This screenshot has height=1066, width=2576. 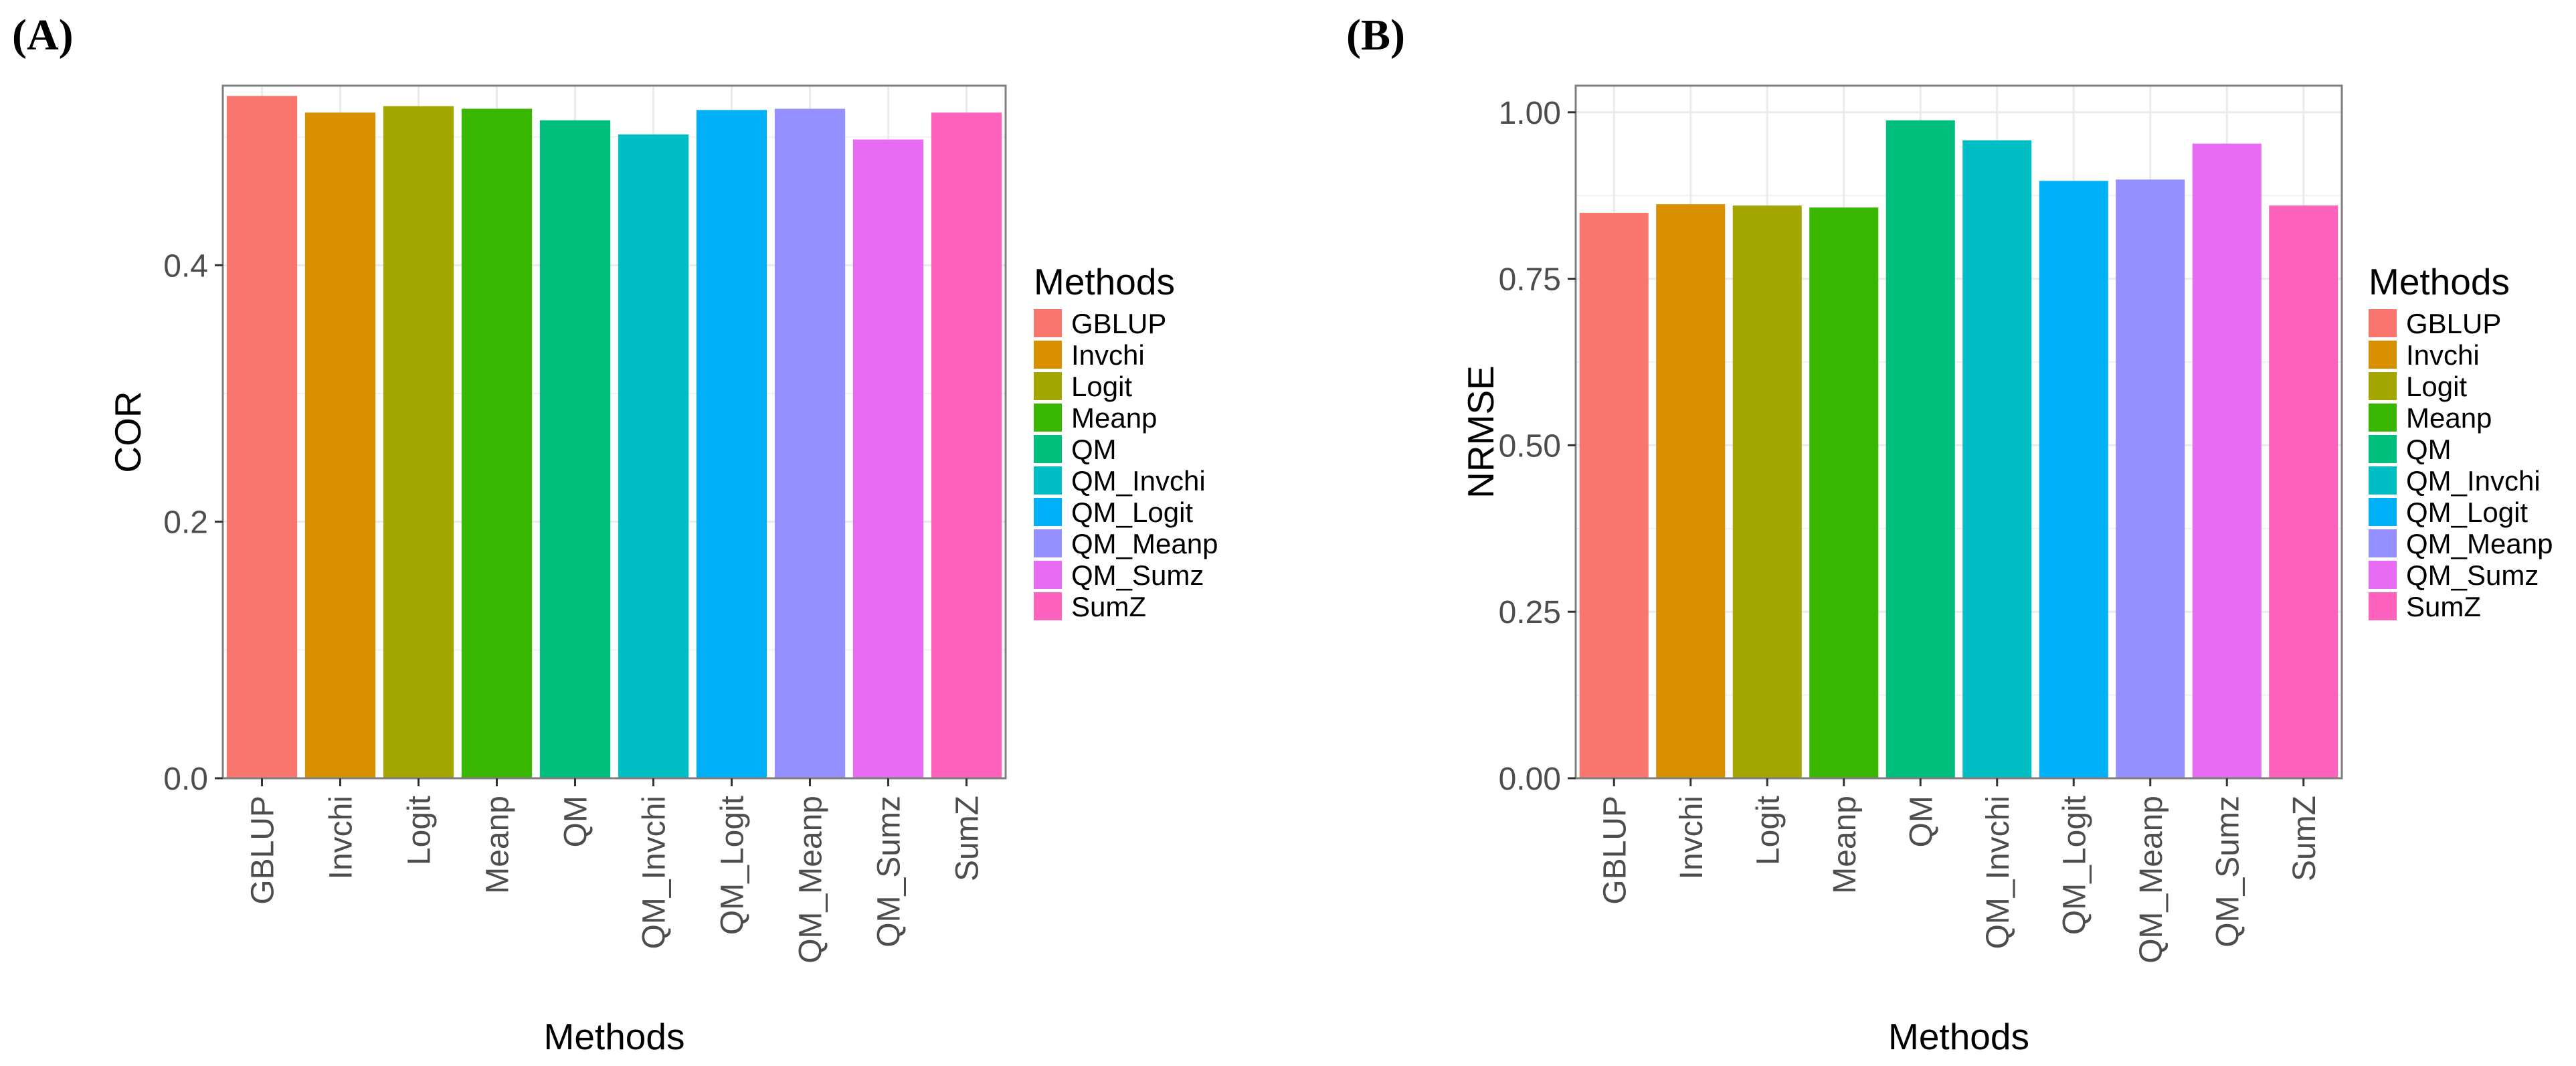 What do you see at coordinates (2227, 460) in the screenshot?
I see `bar-b-qm-sumz` at bounding box center [2227, 460].